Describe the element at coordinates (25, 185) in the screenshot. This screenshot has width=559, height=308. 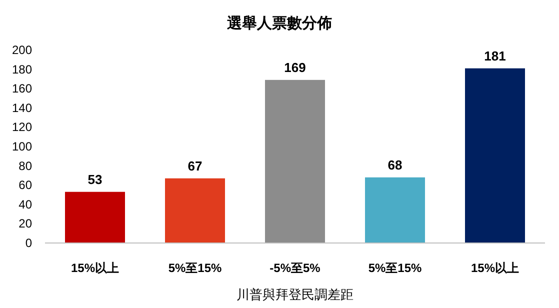
I see `y-tick-label: 60` at that location.